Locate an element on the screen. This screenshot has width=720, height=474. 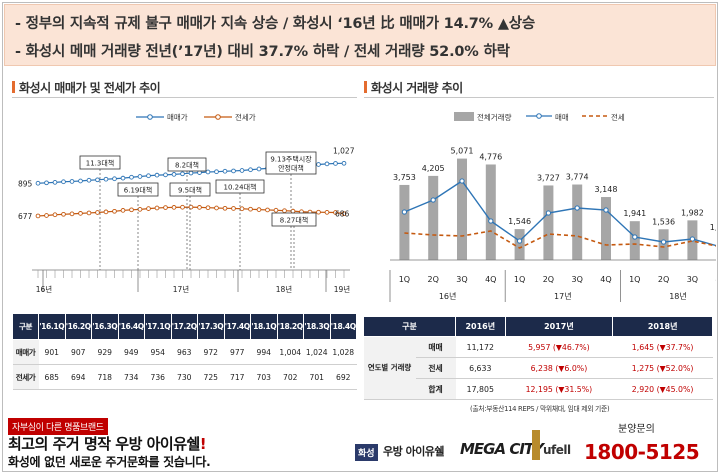
ufell-logo-icon is located at coordinates (536, 445).